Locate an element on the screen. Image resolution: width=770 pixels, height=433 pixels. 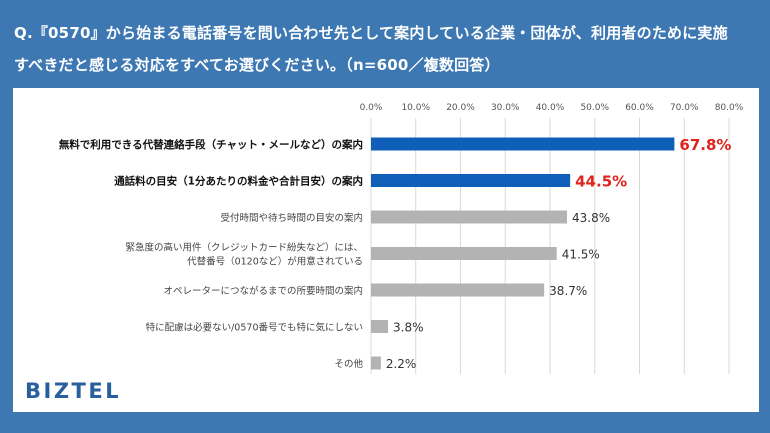
category-label: 緊急度の高い用件（クレジットカード紛失など）には、 is located at coordinates (244, 248).